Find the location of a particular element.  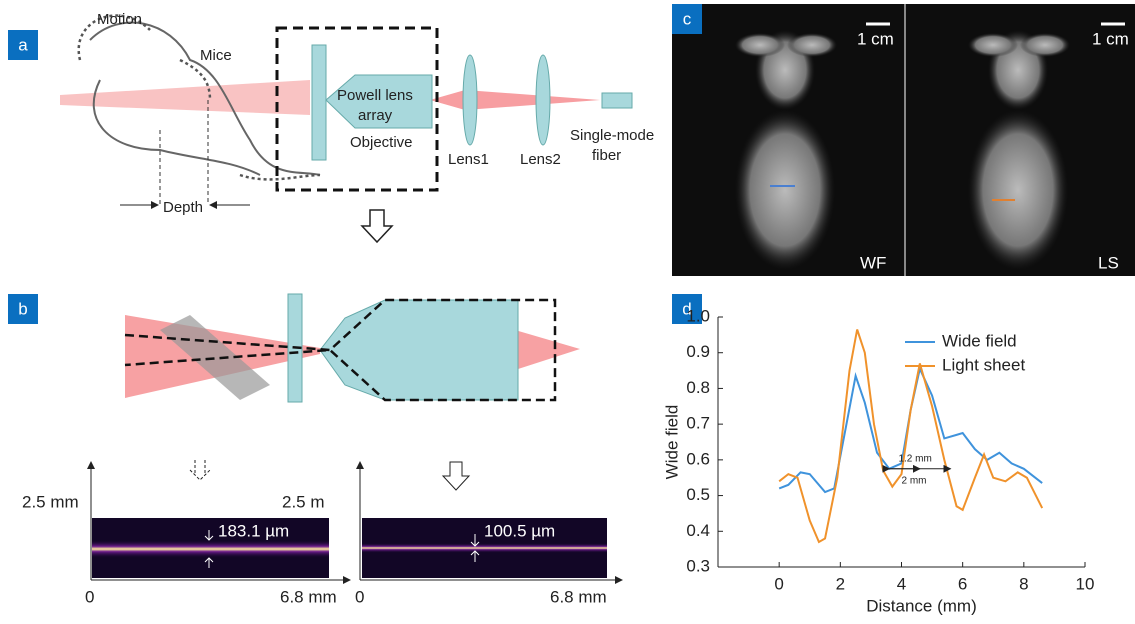

y-tick-label: 0.9 is located at coordinates (698, 351).